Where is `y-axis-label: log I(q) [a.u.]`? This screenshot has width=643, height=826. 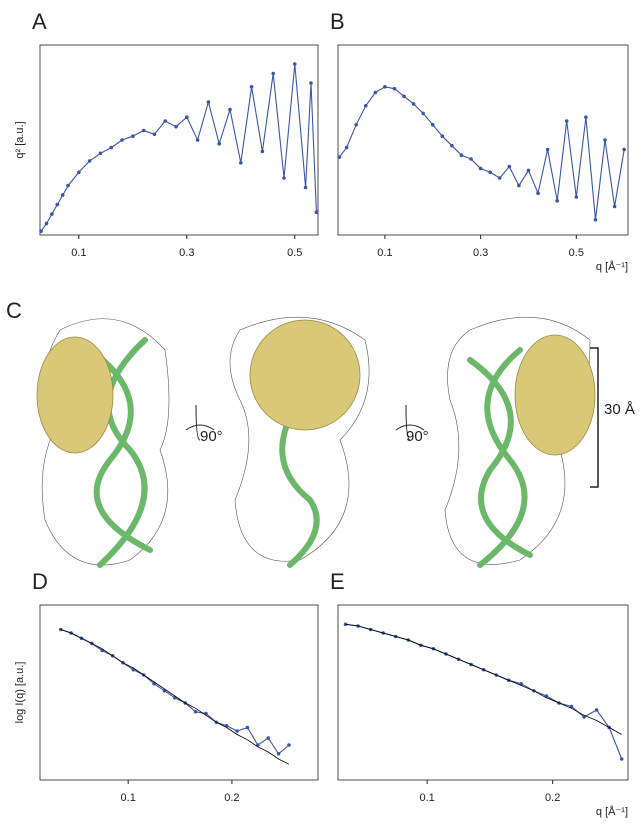 y-axis-label: log I(q) [a.u.] is located at coordinates (20, 693).